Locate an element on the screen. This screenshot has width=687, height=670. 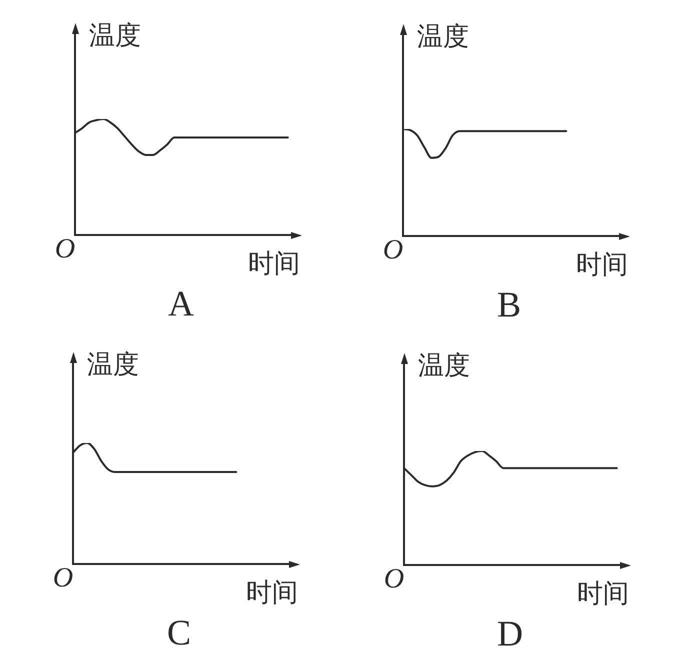
text: D is located at coordinates (510, 633).